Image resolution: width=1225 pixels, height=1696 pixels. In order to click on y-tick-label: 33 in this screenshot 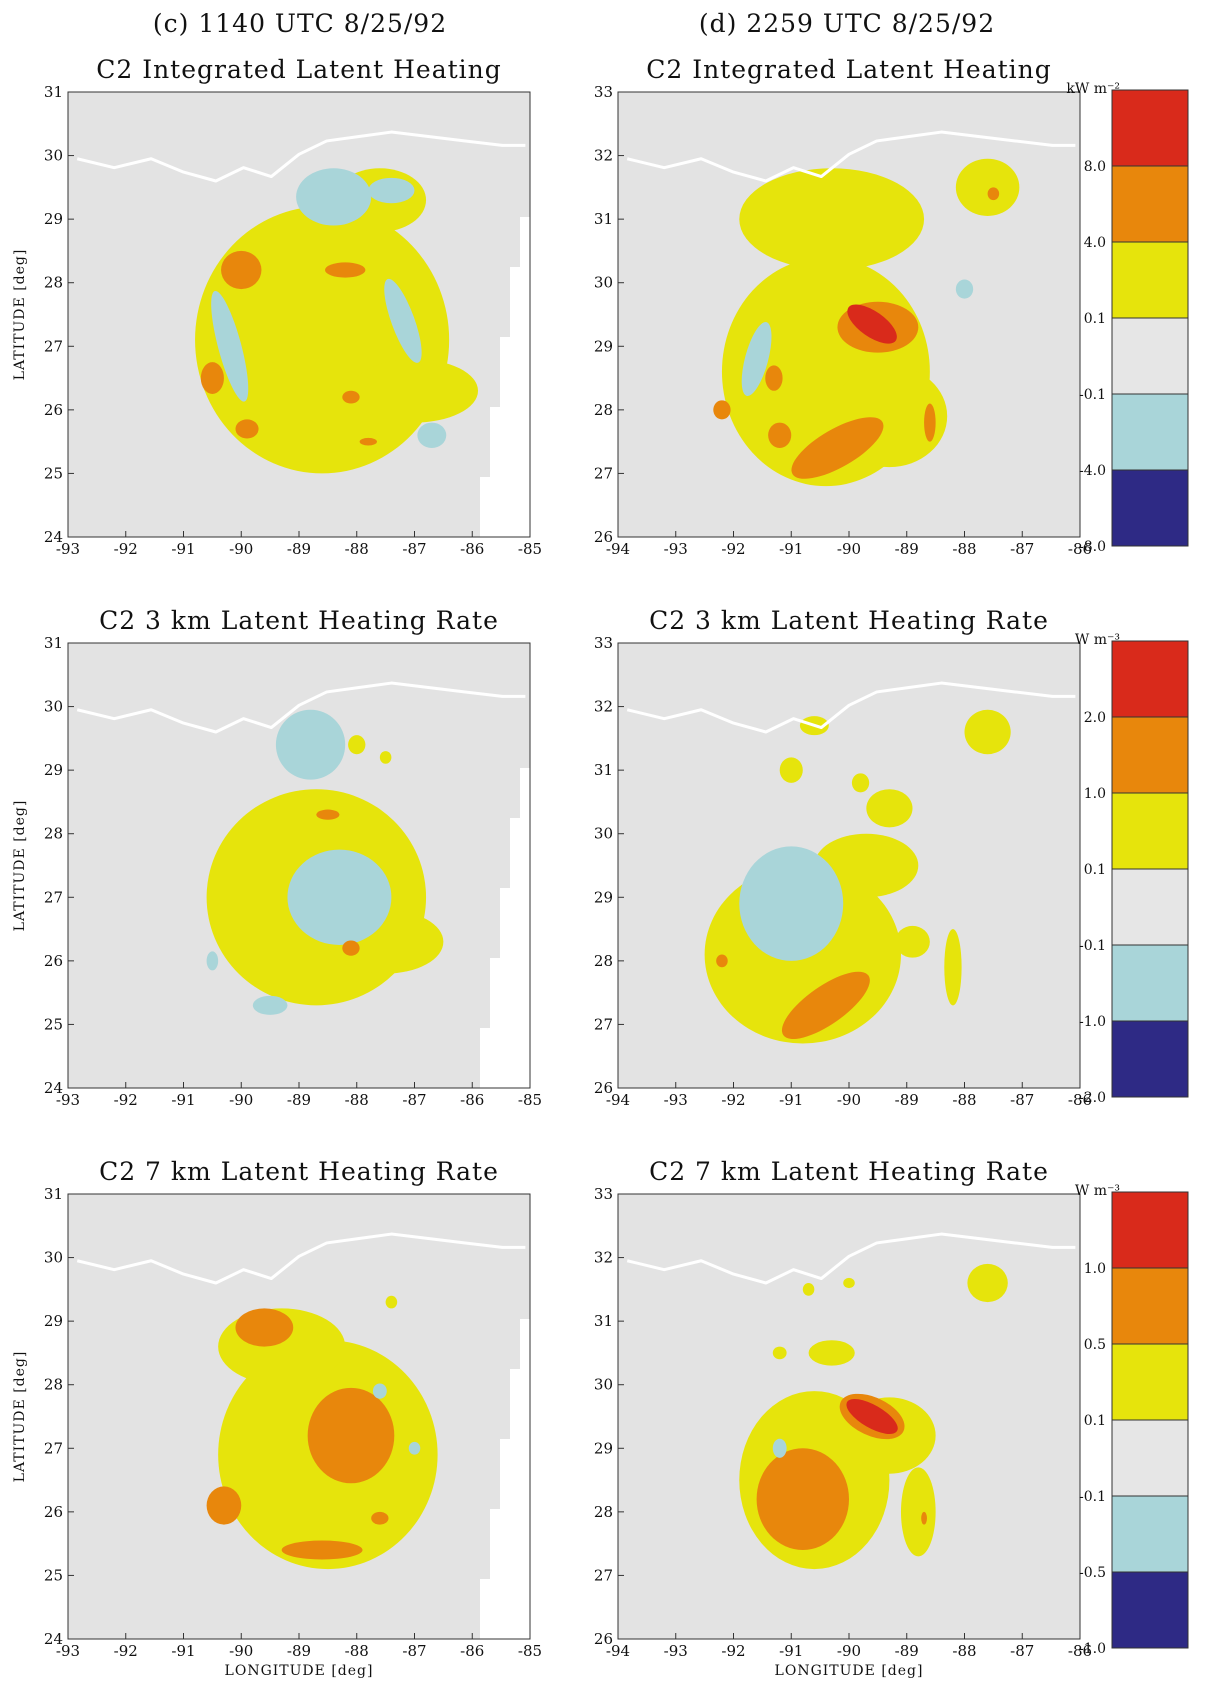, I will do `click(603, 643)`.